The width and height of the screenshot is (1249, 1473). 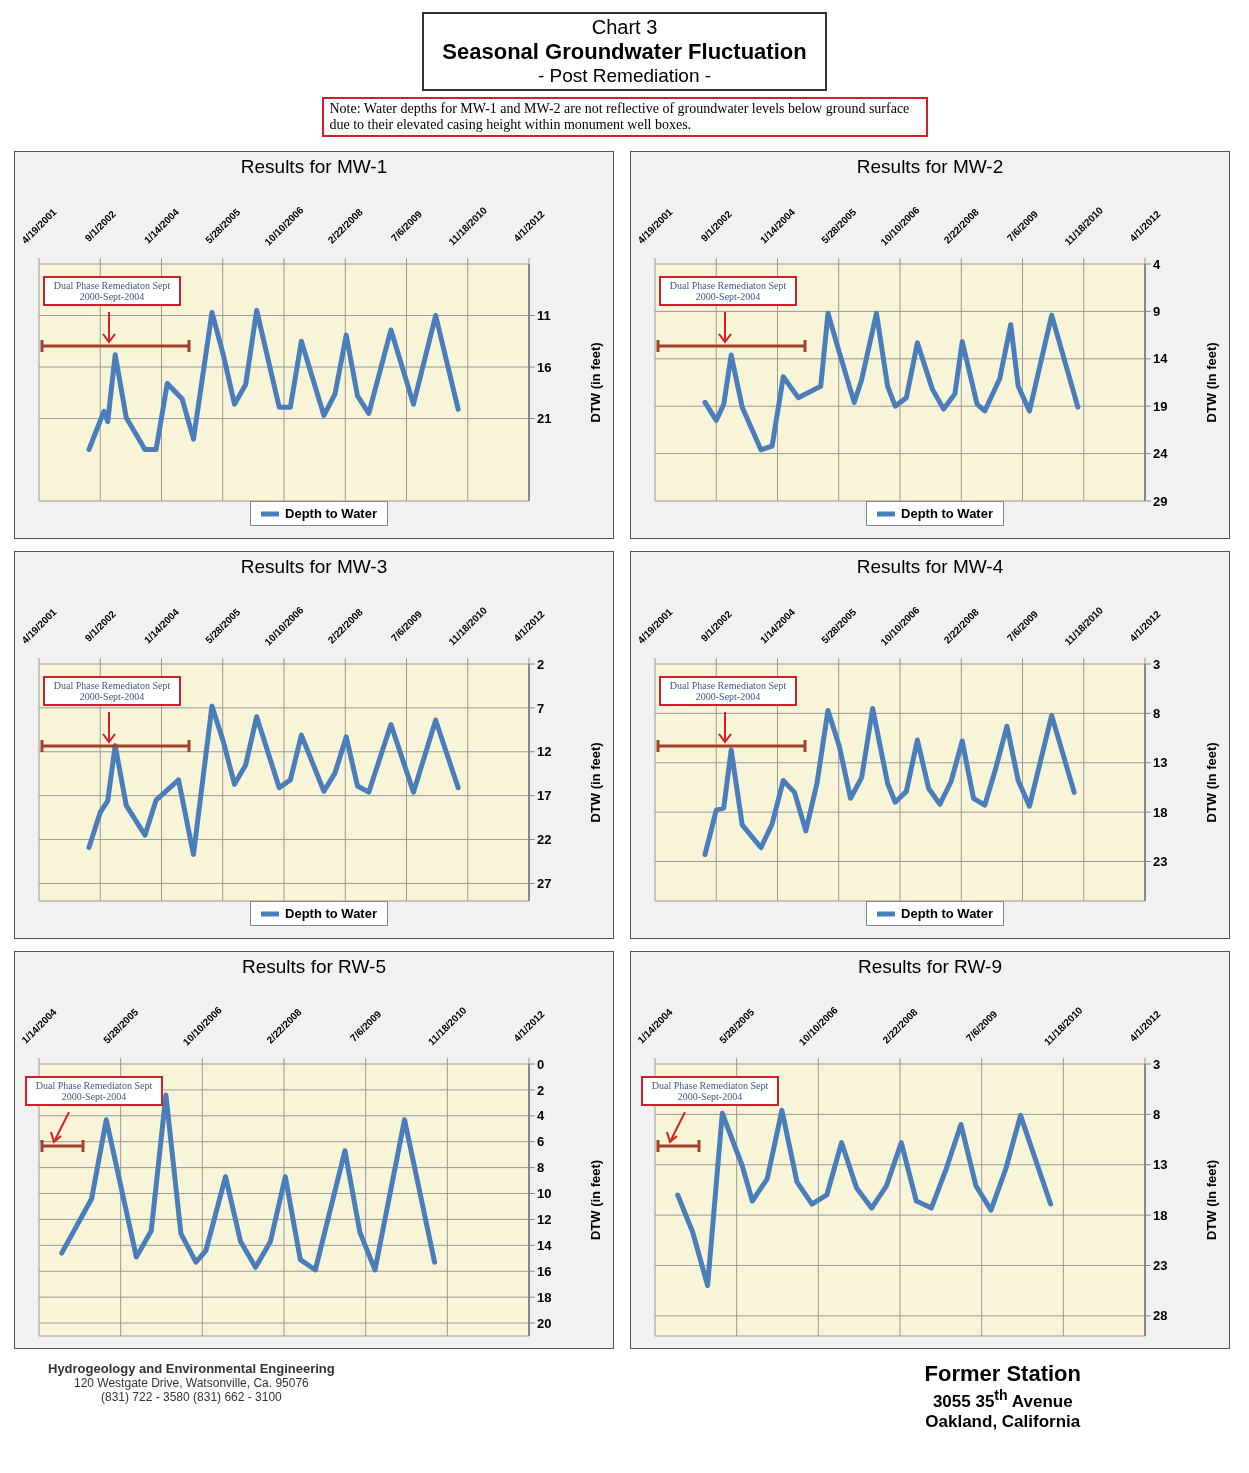 What do you see at coordinates (544, 1323) in the screenshot?
I see `y-tick-label: 20` at bounding box center [544, 1323].